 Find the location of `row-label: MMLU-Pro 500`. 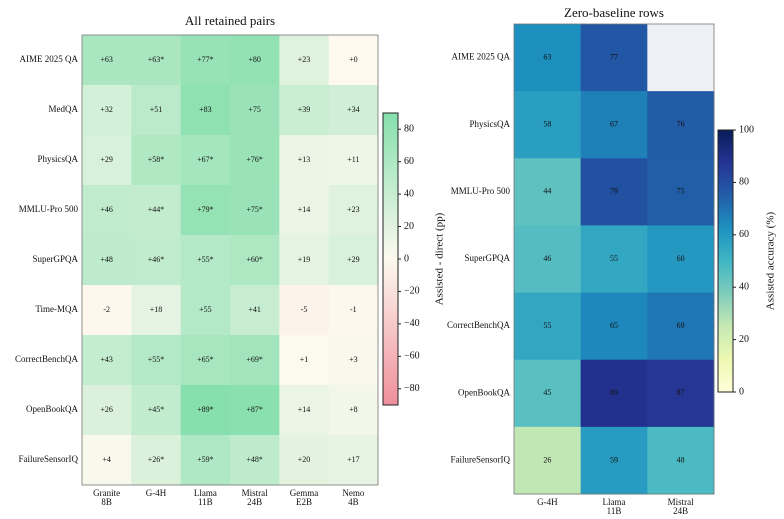

row-label: MMLU-Pro 500 is located at coordinates (481, 191).